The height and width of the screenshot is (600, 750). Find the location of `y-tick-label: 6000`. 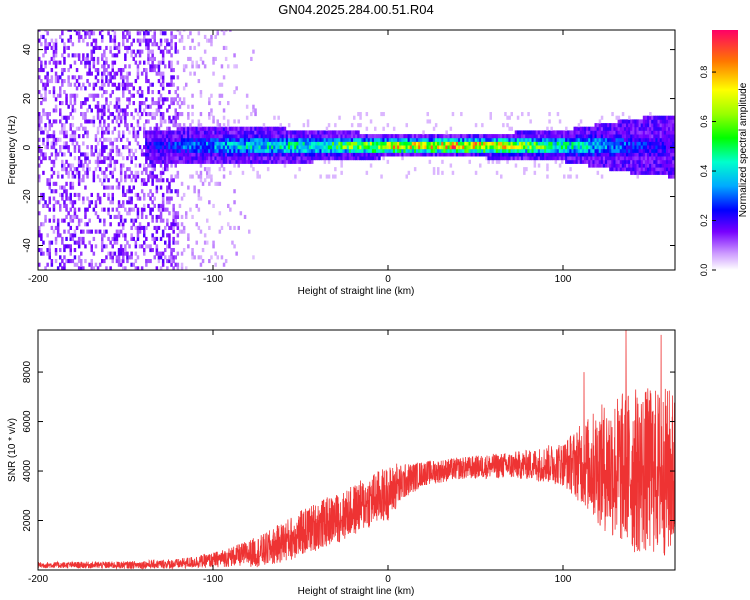

y-tick-label: 6000 is located at coordinates (27, 421).